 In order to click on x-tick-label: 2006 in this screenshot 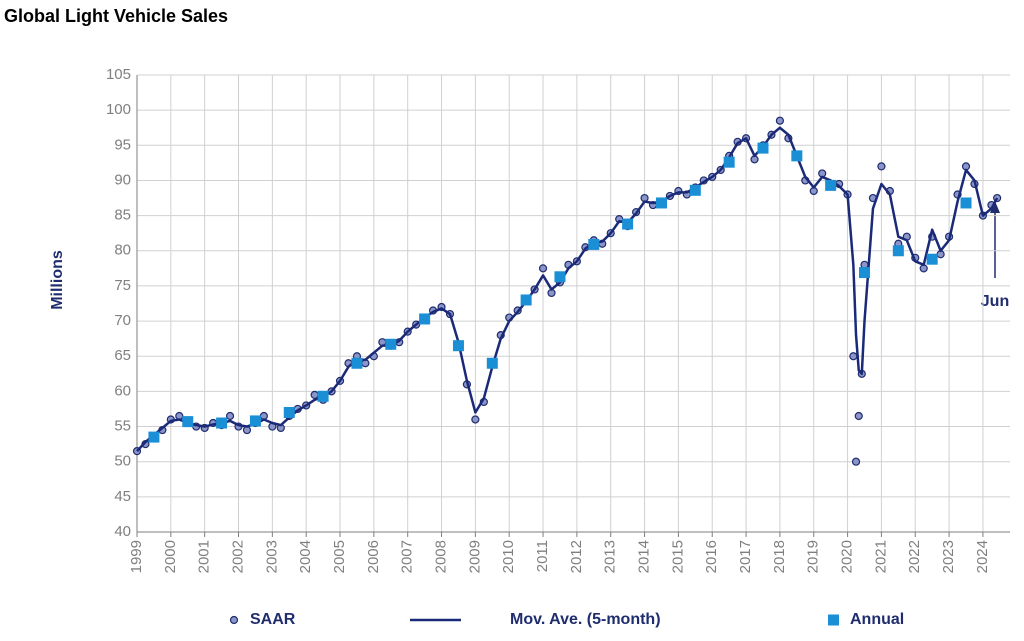, I will do `click(373, 556)`.